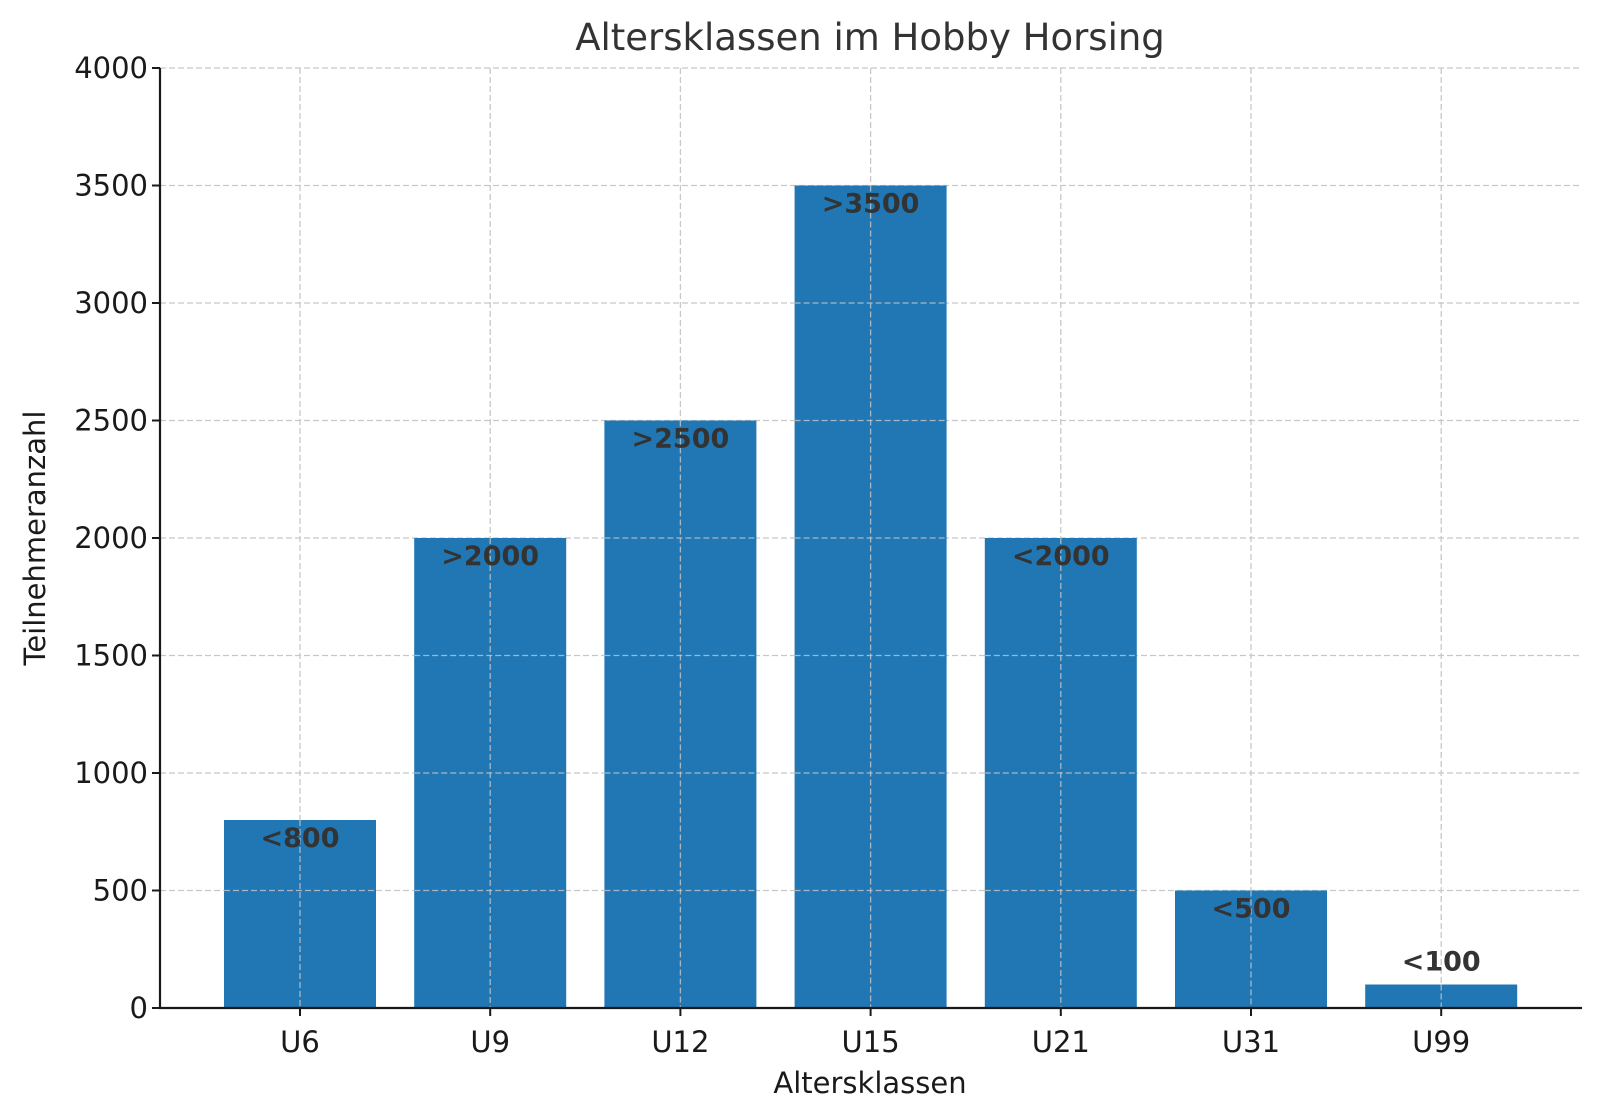 The height and width of the screenshot is (1115, 1600). What do you see at coordinates (300, 1042) in the screenshot?
I see `x-tick-label: U6` at bounding box center [300, 1042].